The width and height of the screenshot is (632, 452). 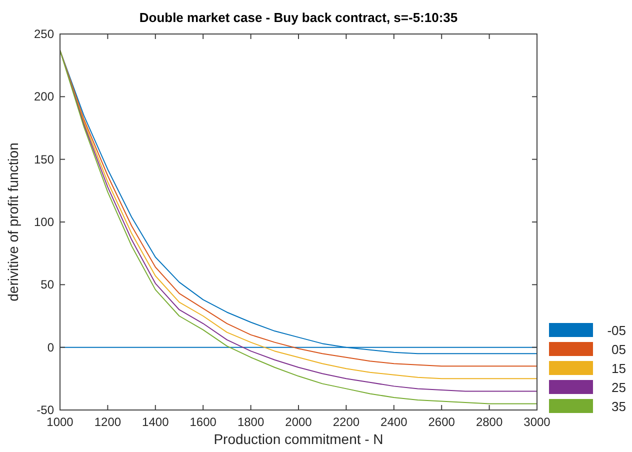 What do you see at coordinates (346, 422) in the screenshot?
I see `x-tick-label: 2200` at bounding box center [346, 422].